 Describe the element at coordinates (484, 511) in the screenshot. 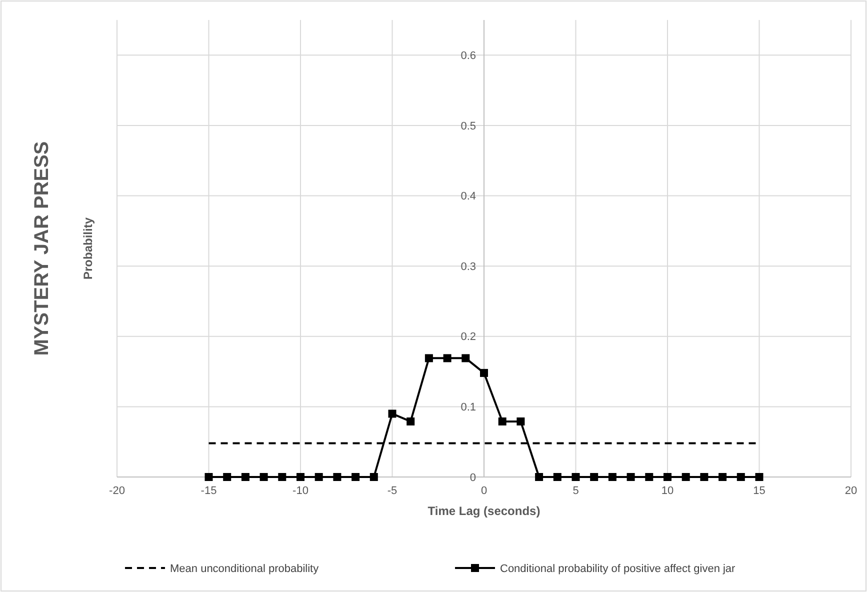

I see `x-axis-title: Time Lag (seconds)` at that location.